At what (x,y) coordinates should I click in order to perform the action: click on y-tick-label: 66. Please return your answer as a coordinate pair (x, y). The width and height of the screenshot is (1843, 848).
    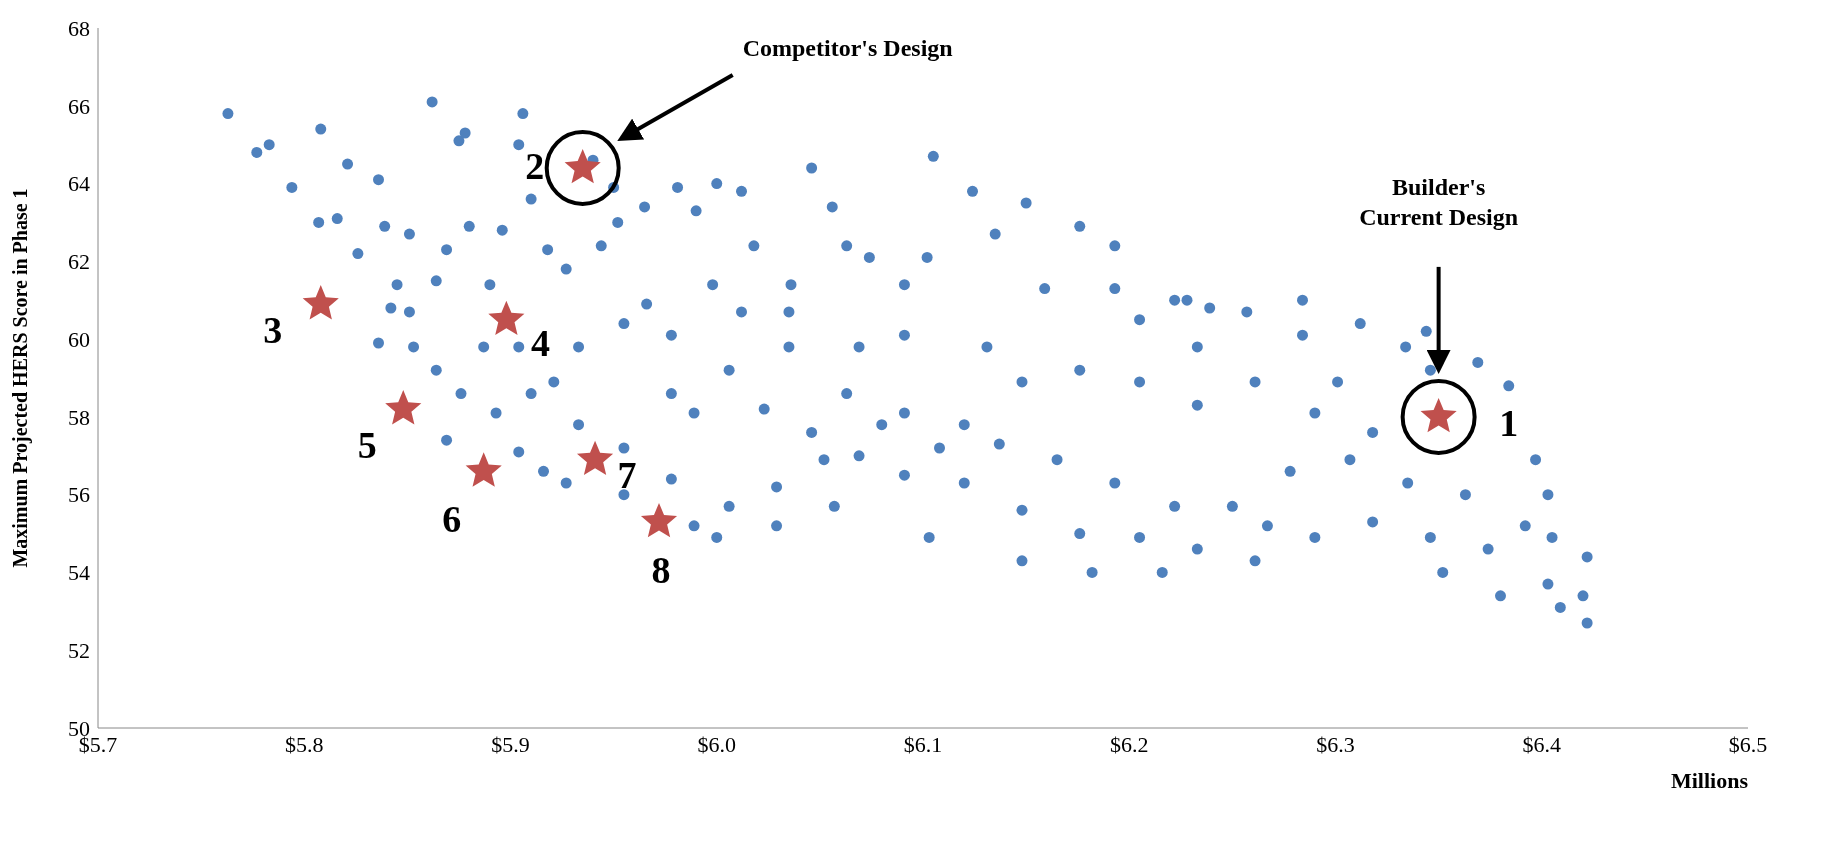
    Looking at the image, I should click on (79, 106).